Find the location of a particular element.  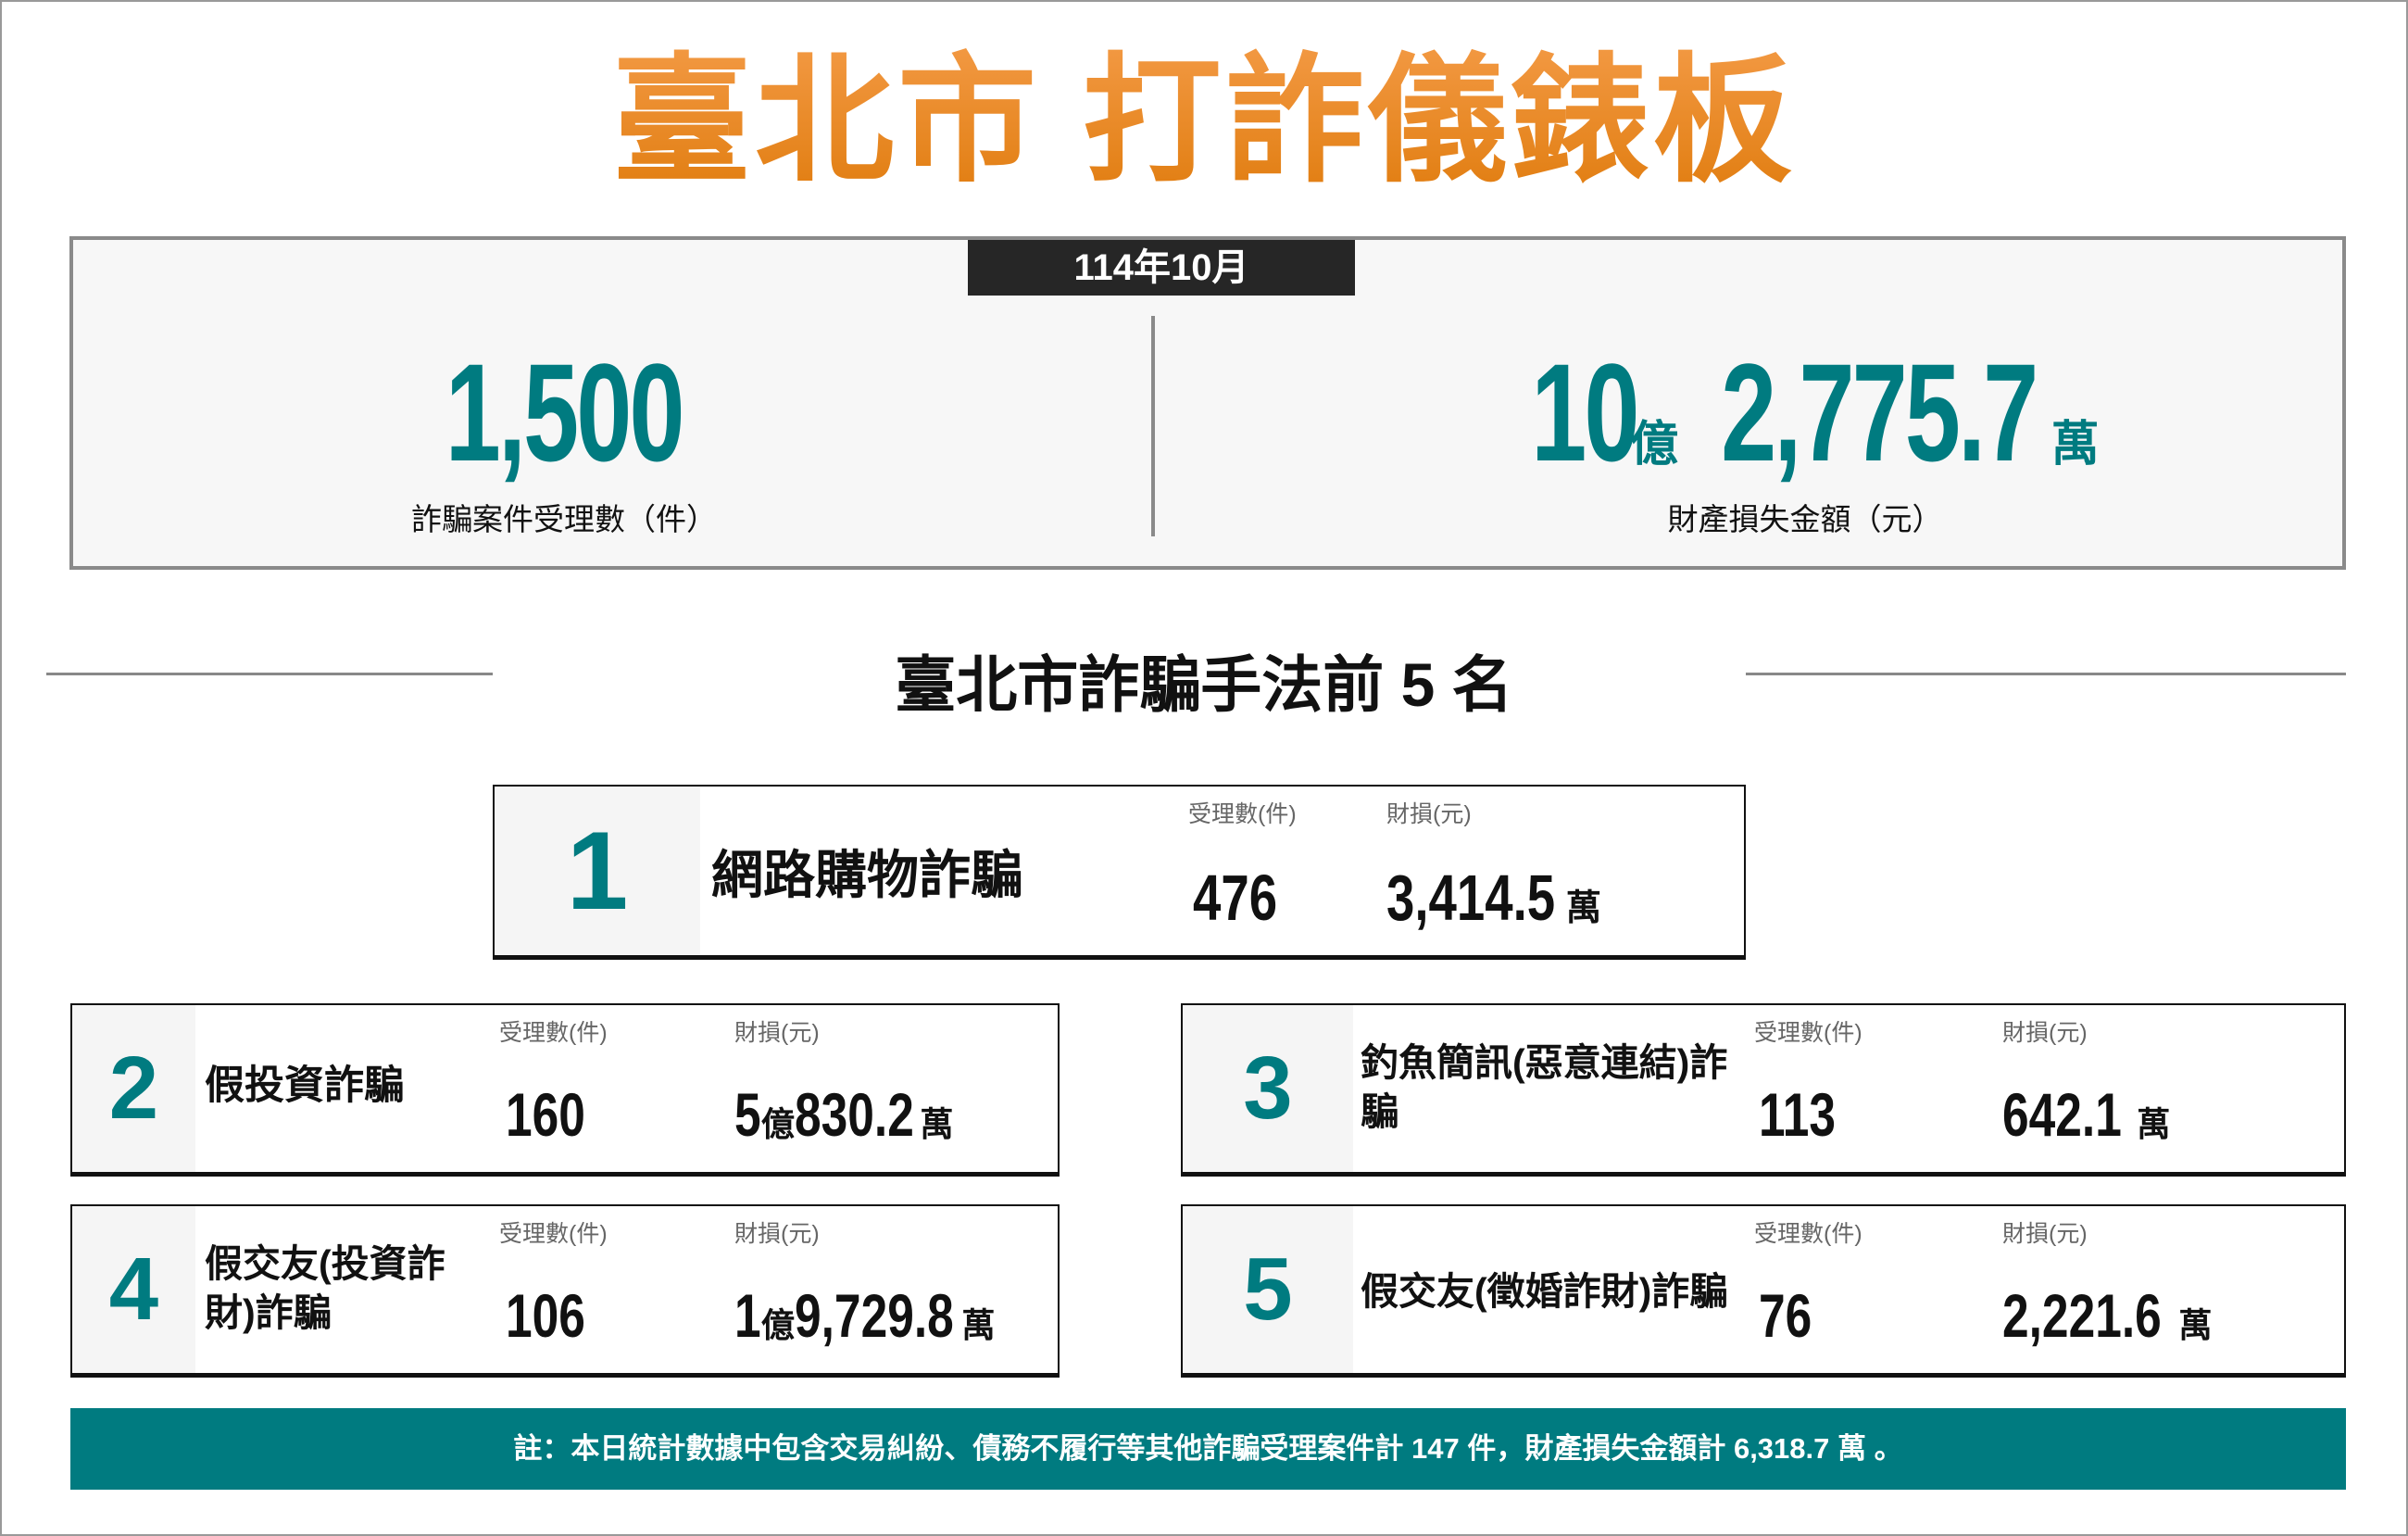

divider is located at coordinates (1153, 426).